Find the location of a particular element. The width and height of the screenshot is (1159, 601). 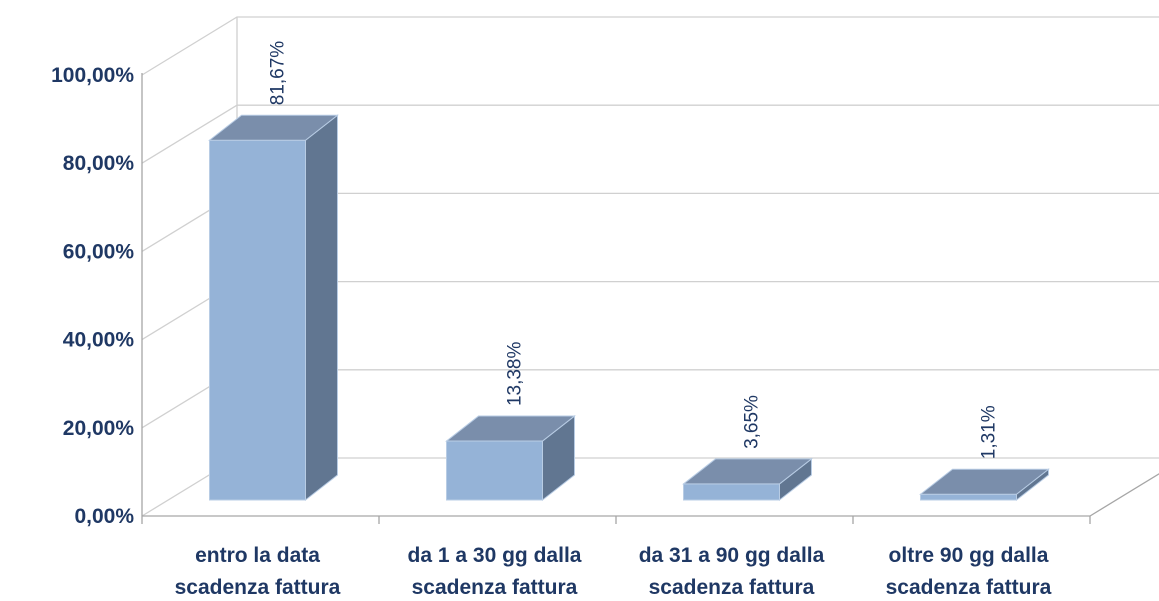

data-label: 13,38% is located at coordinates (515, 374).